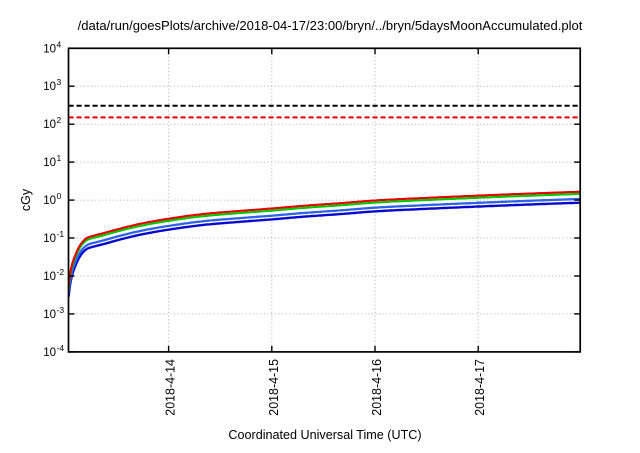 The image size is (640, 453). What do you see at coordinates (61, 234) in the screenshot?
I see `svg-text: -1` at bounding box center [61, 234].